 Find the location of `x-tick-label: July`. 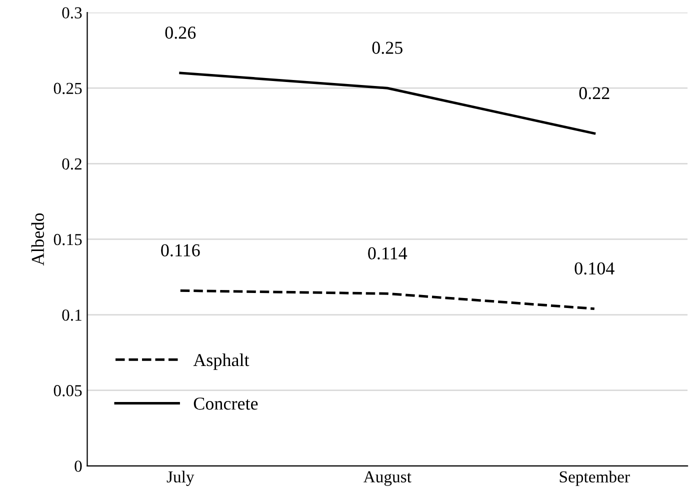

x-tick-label: July is located at coordinates (180, 478).